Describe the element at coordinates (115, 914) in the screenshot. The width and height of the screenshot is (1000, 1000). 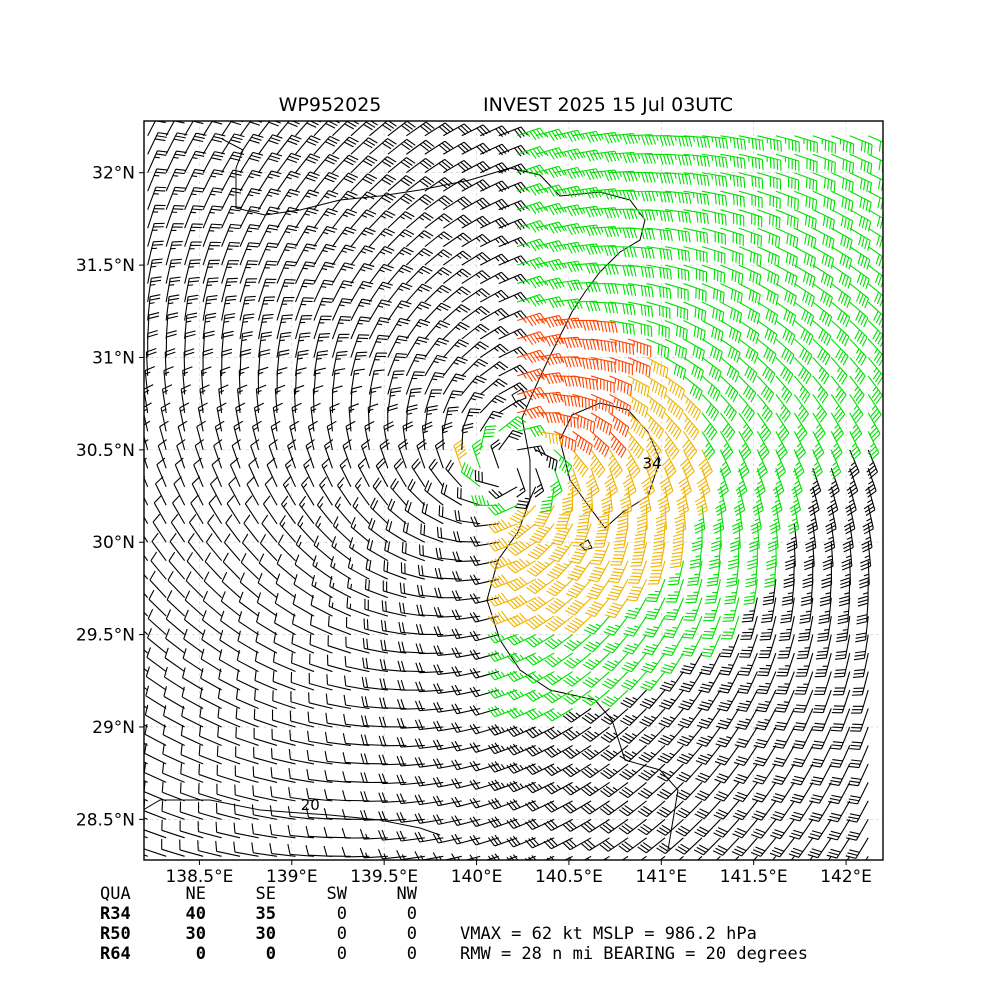
I see `radii-row-label: R34` at that location.